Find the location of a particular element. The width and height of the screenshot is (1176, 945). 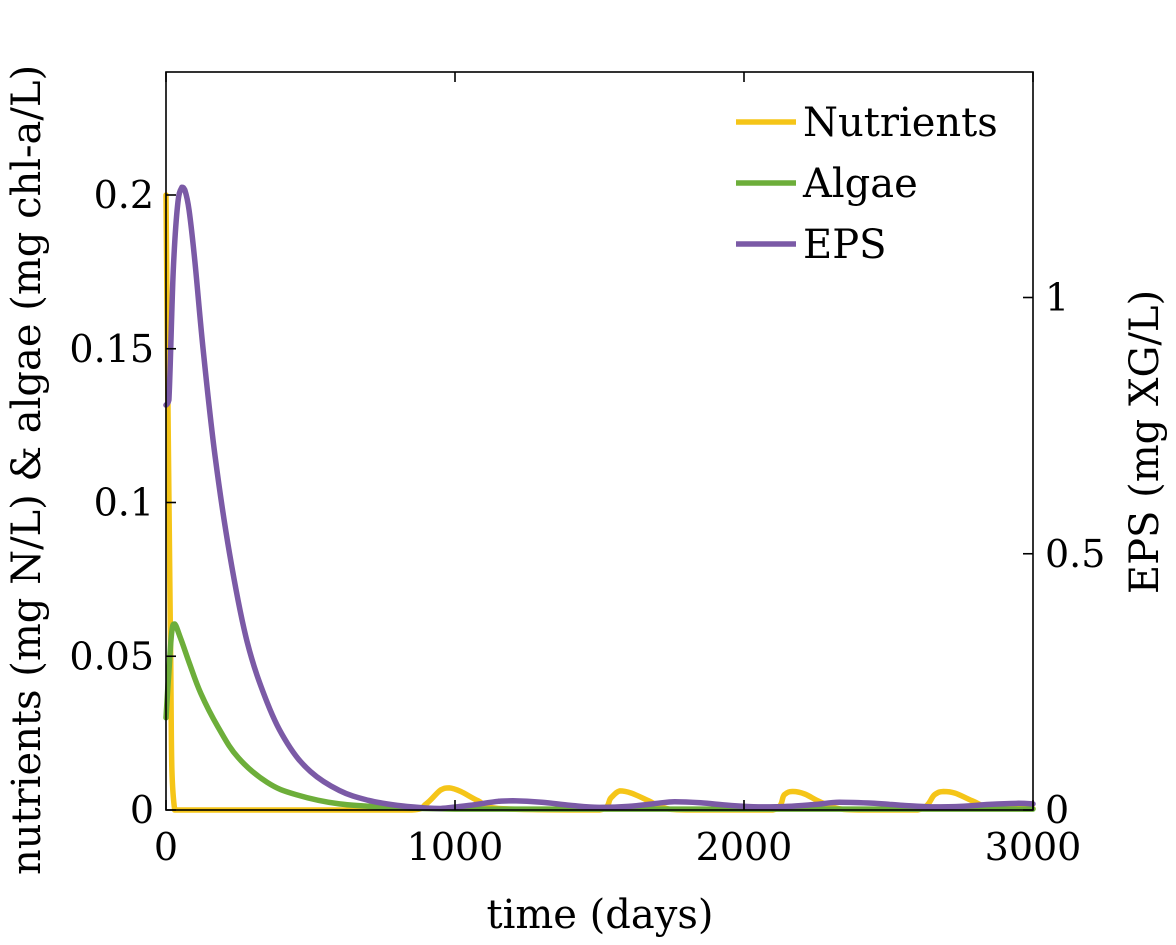

left-y-tick-label: 0.2 is located at coordinates (124, 195).